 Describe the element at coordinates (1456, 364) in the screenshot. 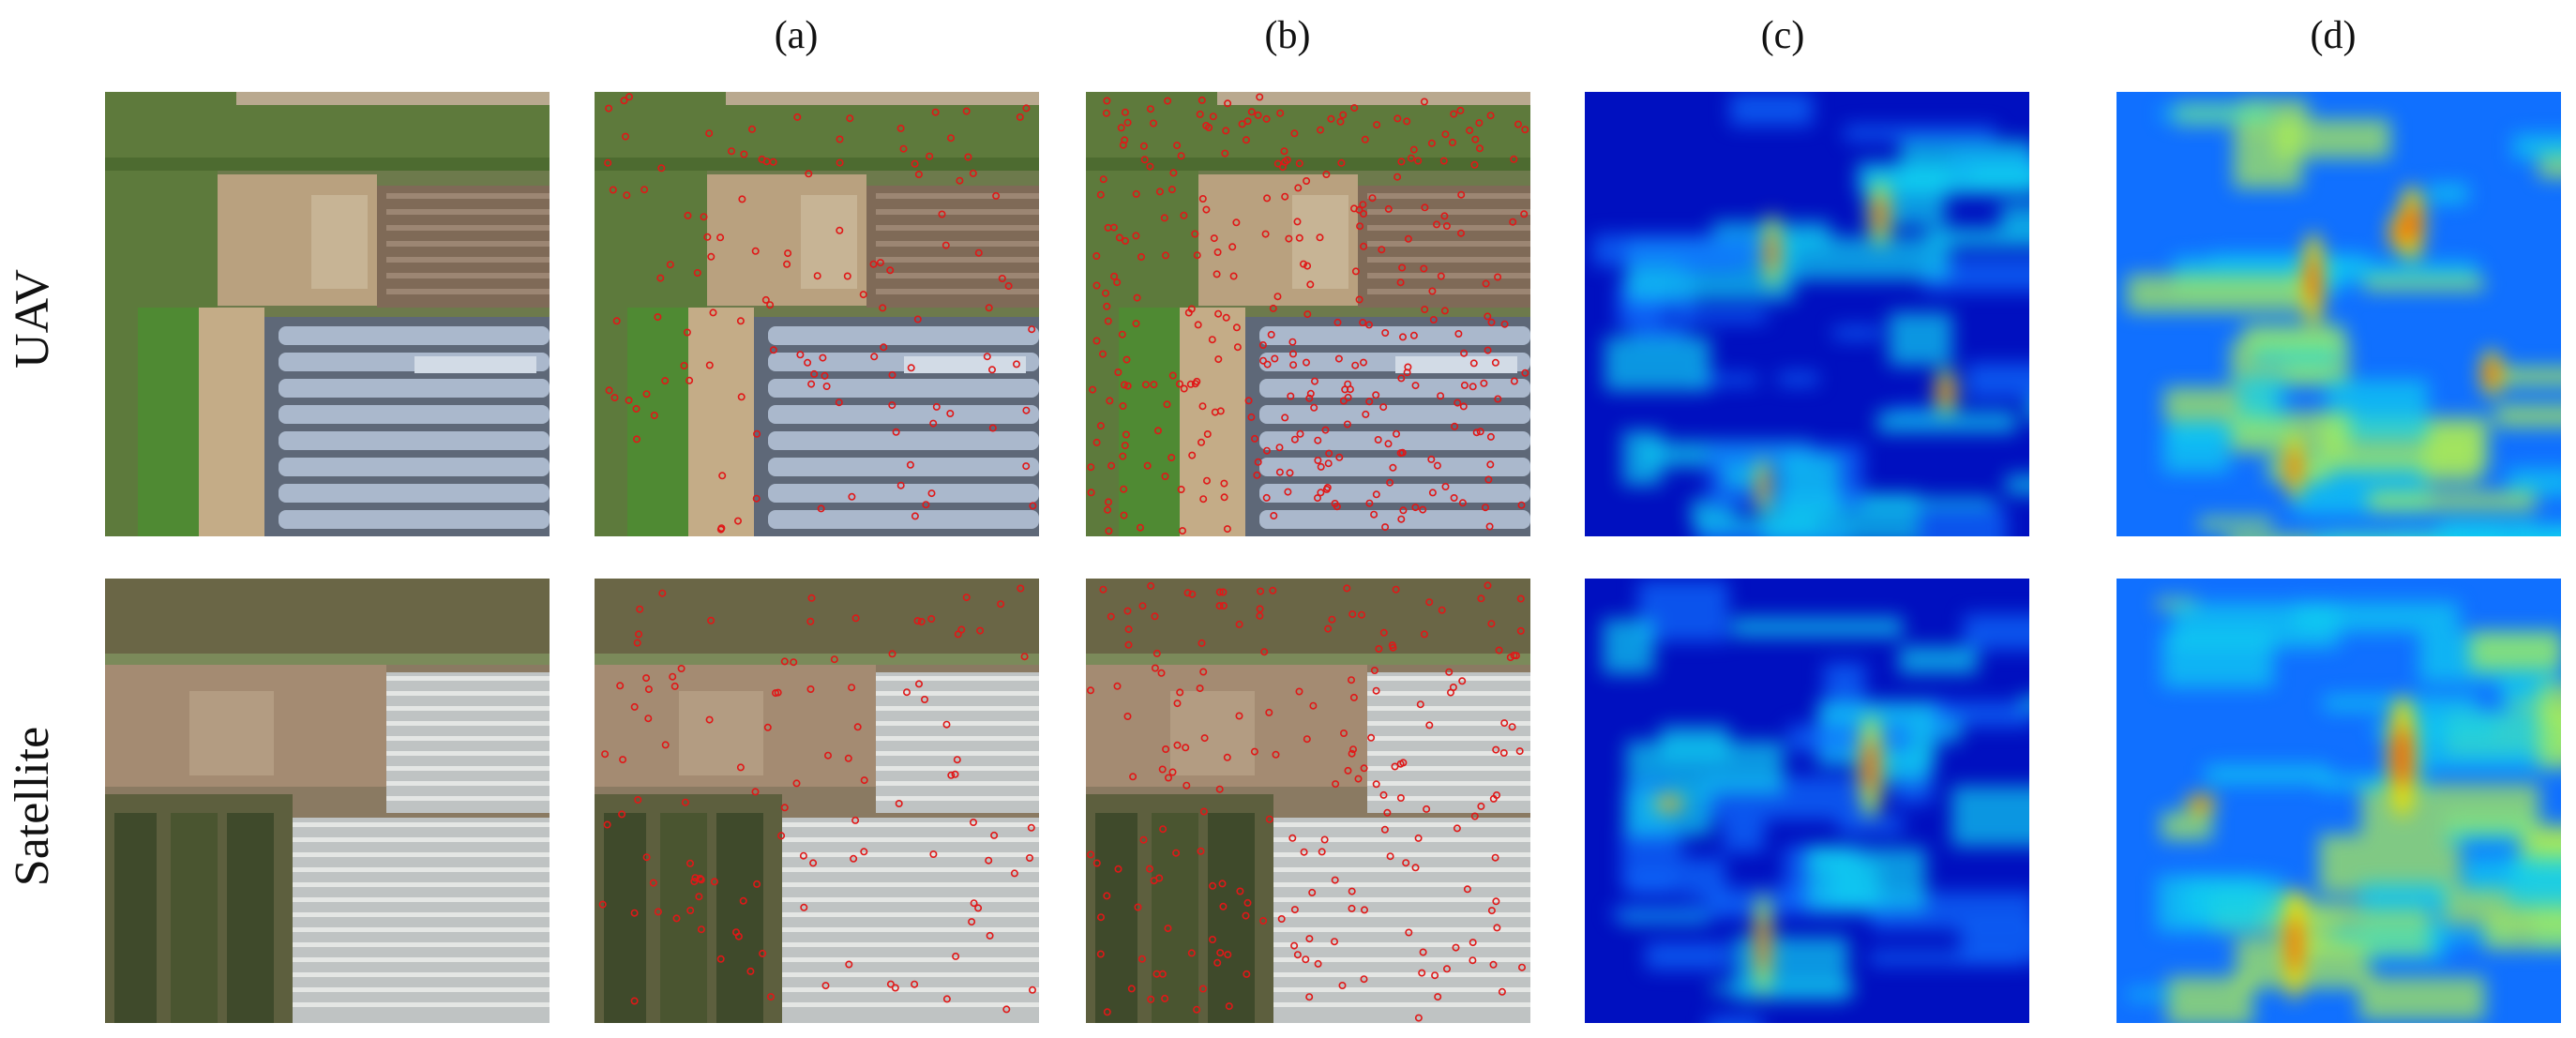

I see `greenhouse-panel` at that location.